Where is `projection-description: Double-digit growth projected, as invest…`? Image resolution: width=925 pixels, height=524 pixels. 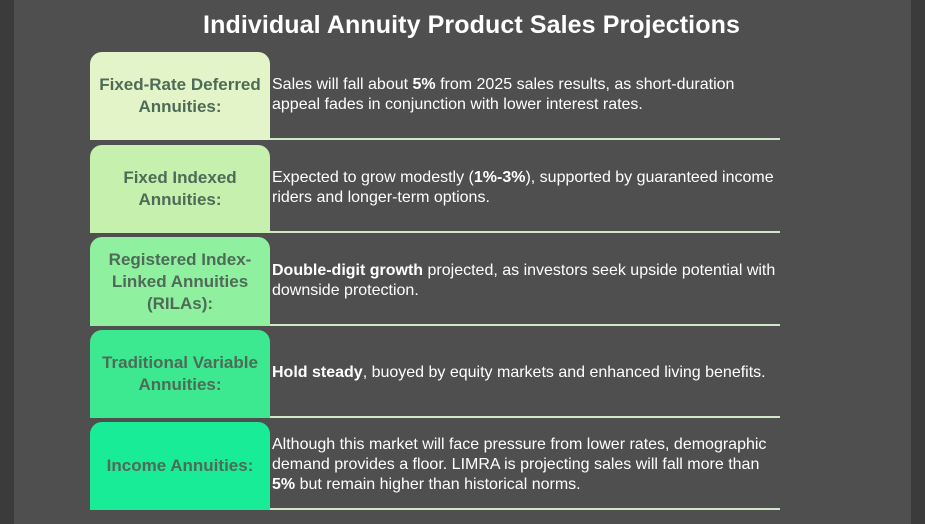
projection-description: Double-digit growth projected, as invest… is located at coordinates (526, 280).